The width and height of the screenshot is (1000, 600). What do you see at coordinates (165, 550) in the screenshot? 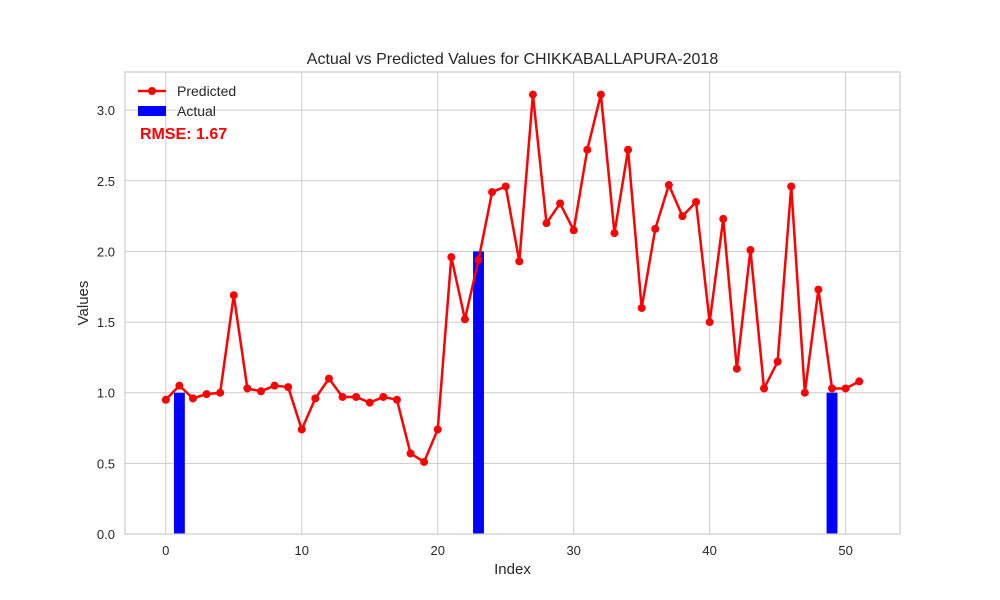
I see `x-tick-label: 0` at bounding box center [165, 550].